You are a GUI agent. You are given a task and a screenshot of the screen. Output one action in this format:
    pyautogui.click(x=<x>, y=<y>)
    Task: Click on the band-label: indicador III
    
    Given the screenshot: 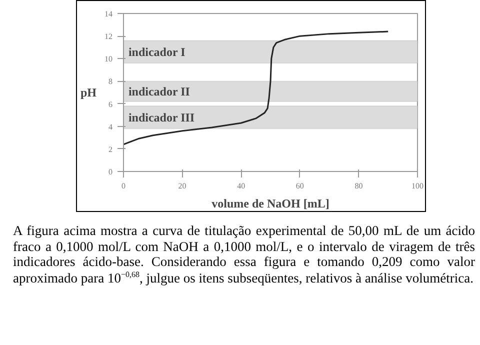 What is the action you would take?
    pyautogui.click(x=161, y=117)
    